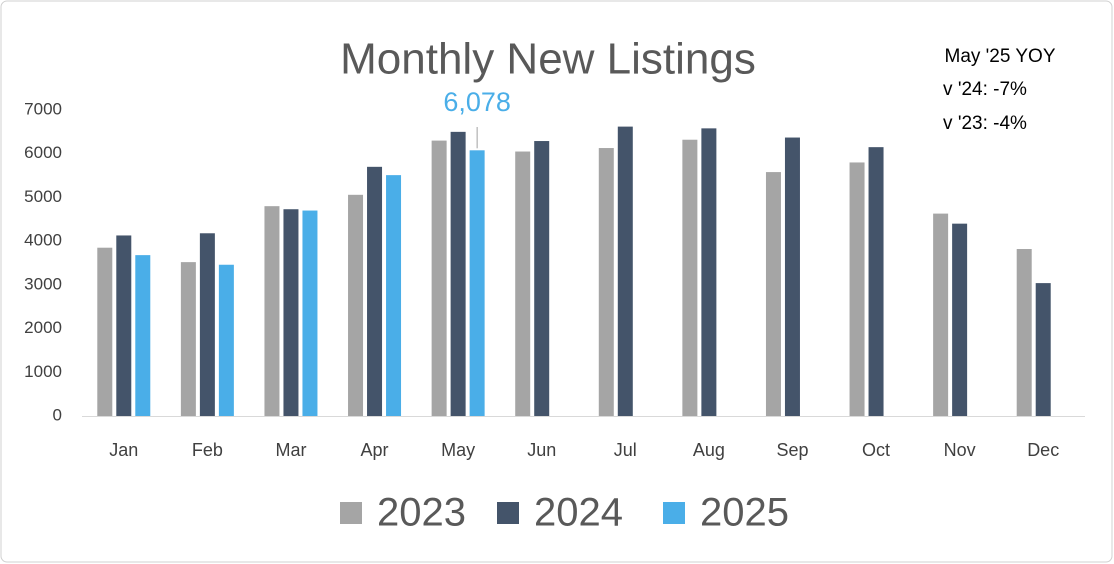  Describe the element at coordinates (1000, 56) in the screenshot. I see `annotation: May '25 YOY` at that location.